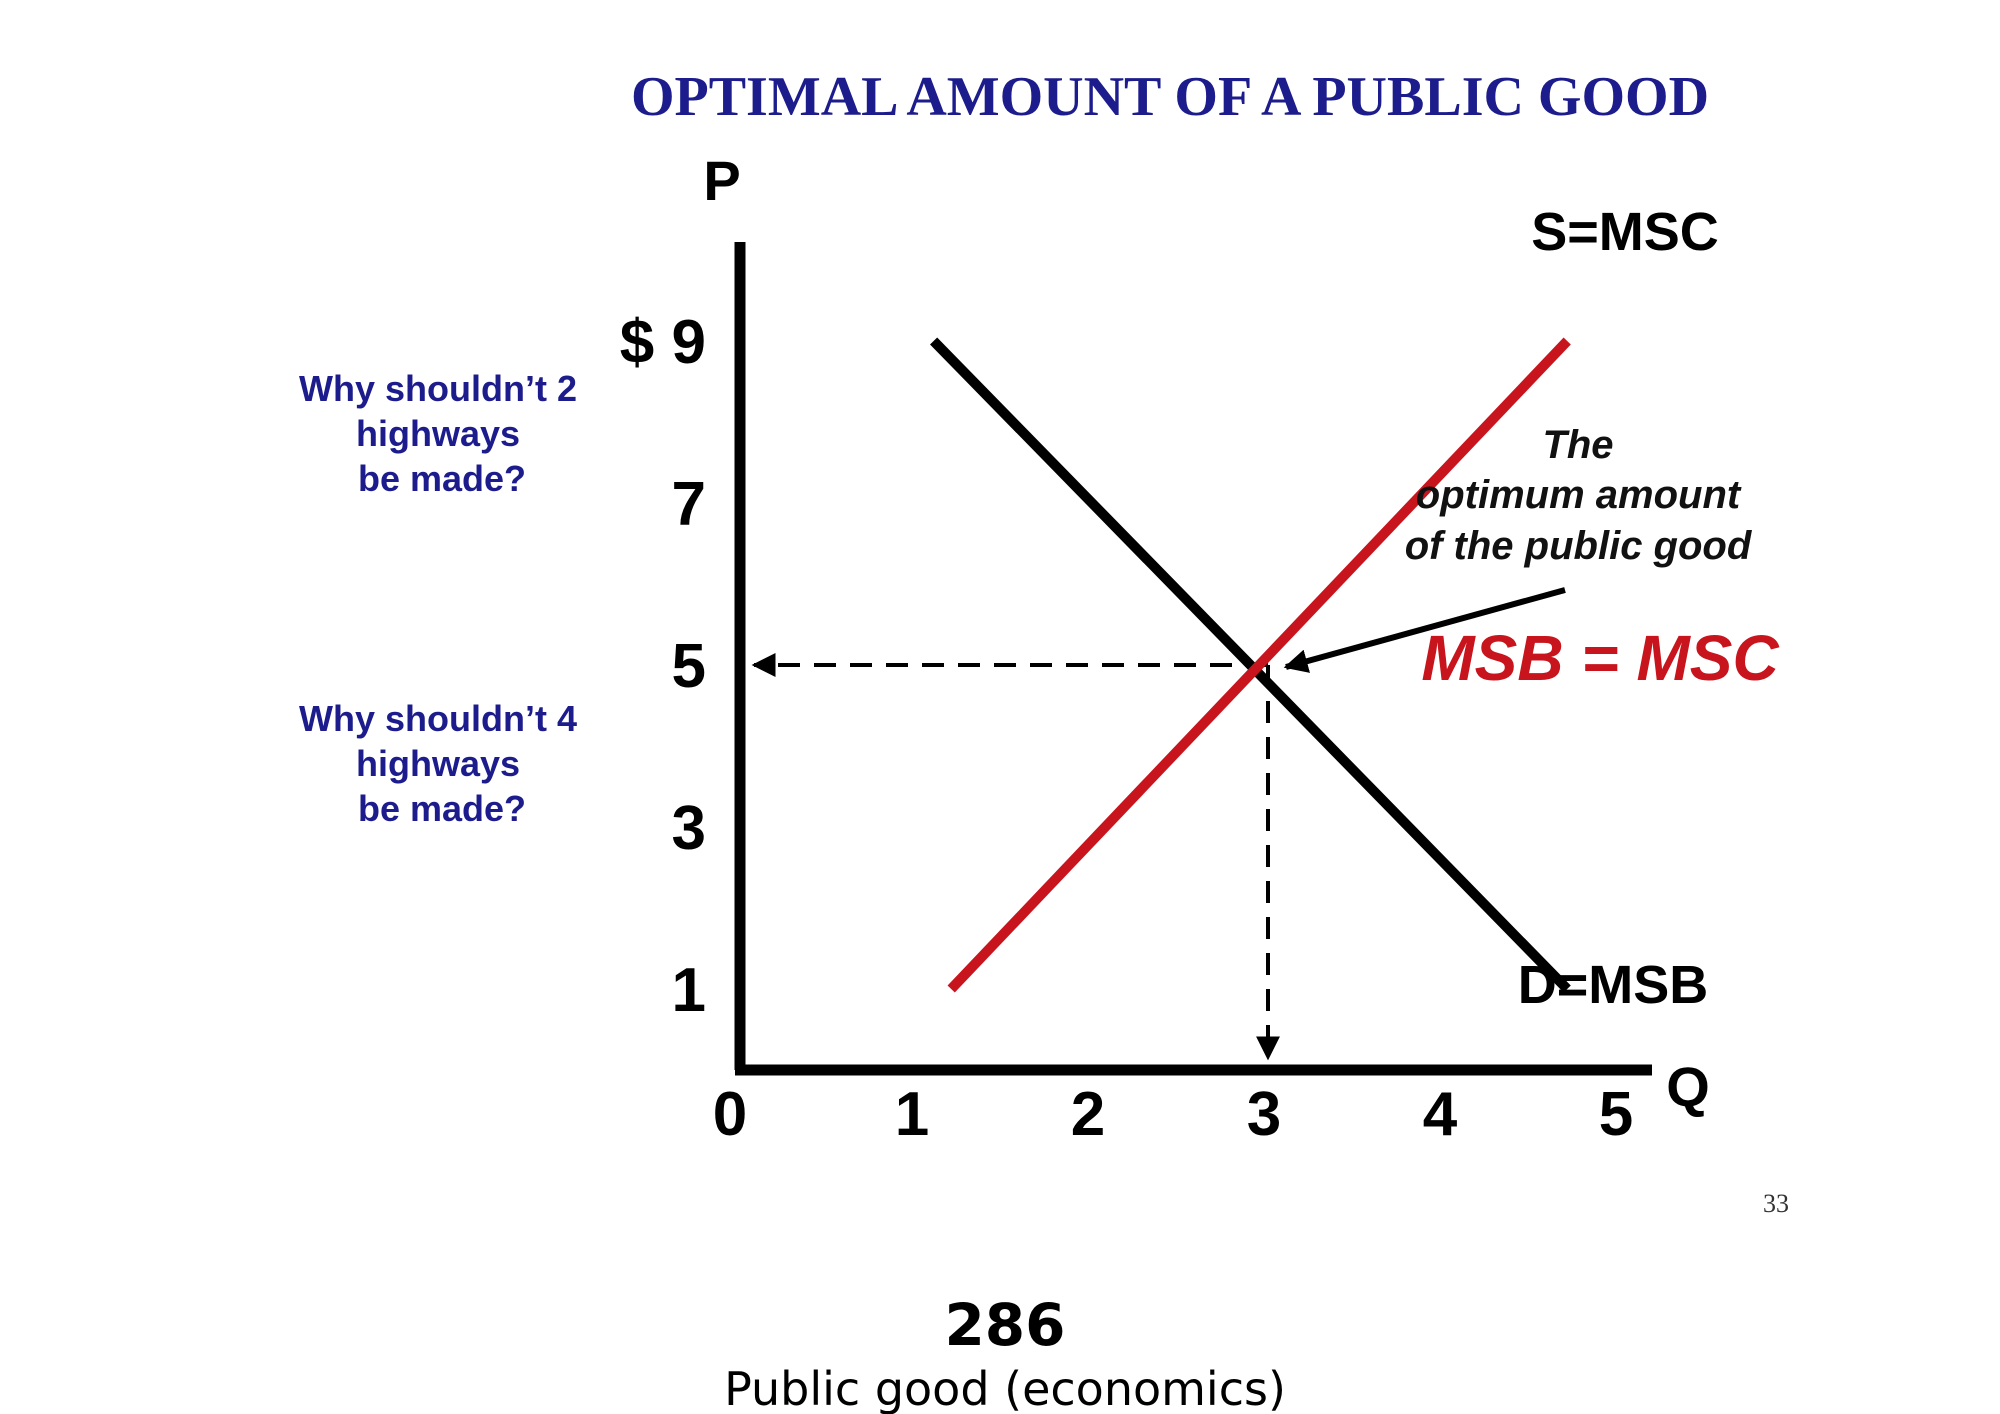 The width and height of the screenshot is (2000, 1414). Describe the element at coordinates (438, 388) in the screenshot. I see `question-1-line-1: Why shouldn’t 2` at that location.